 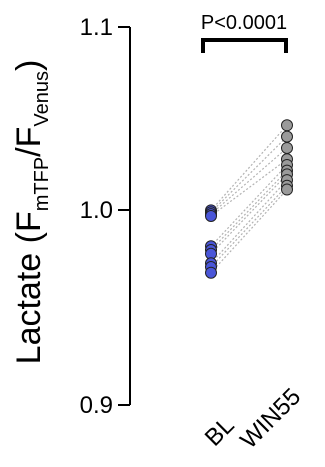 What do you see at coordinates (96, 210) in the screenshot?
I see `y-tick-label-1.0: 1.0` at bounding box center [96, 210].